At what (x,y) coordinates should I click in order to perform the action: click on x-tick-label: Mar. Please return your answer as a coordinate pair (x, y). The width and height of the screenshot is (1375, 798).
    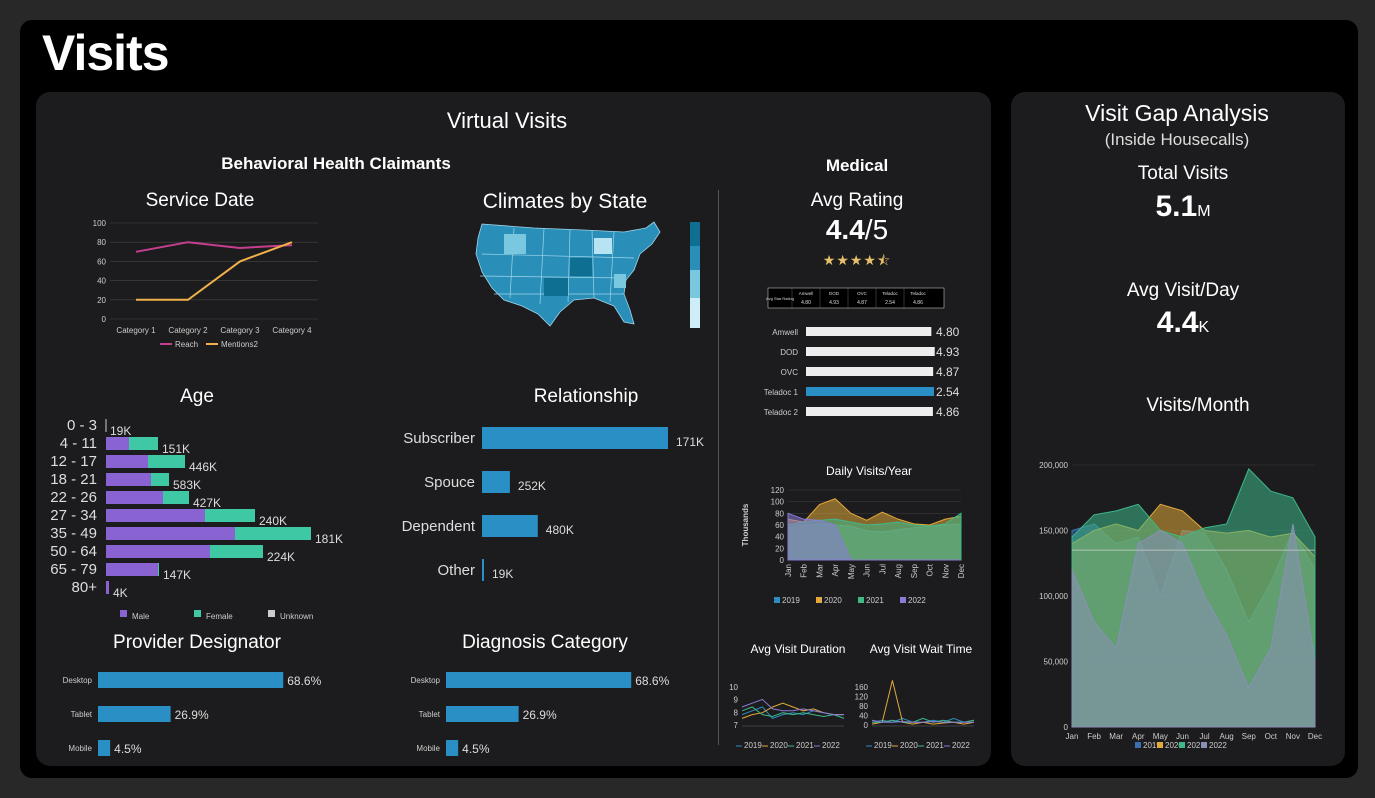
    Looking at the image, I should click on (1116, 736).